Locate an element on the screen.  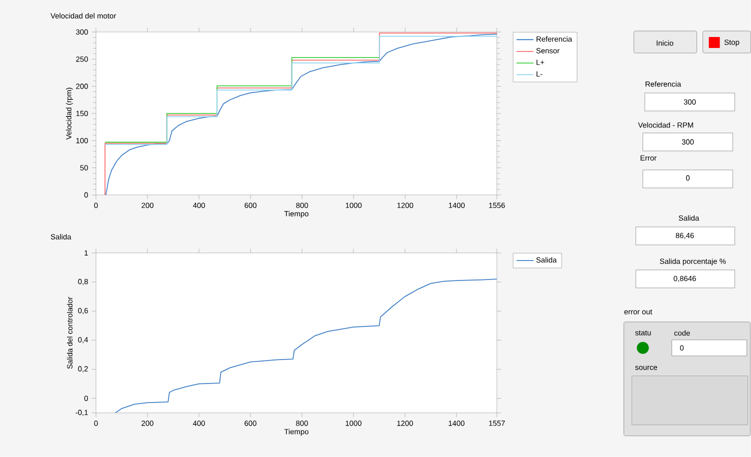
line-series is located at coordinates (300, 90).